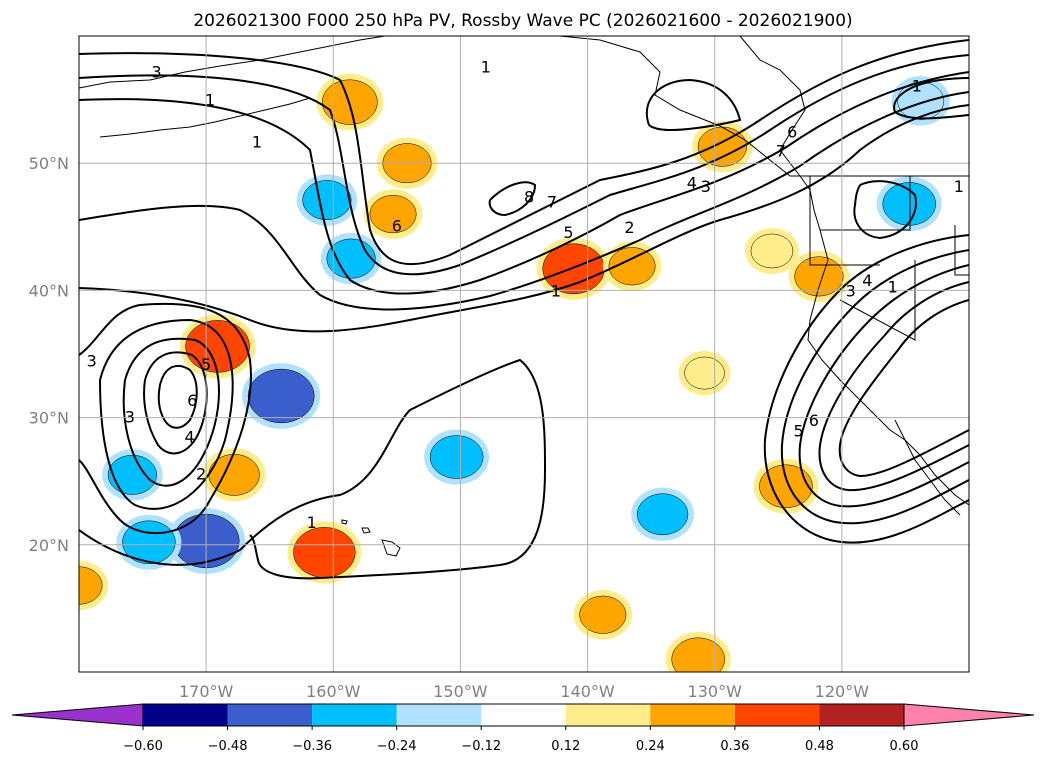  Describe the element at coordinates (904, 746) in the screenshot. I see `colorbar-tick-label: 0.60` at that location.